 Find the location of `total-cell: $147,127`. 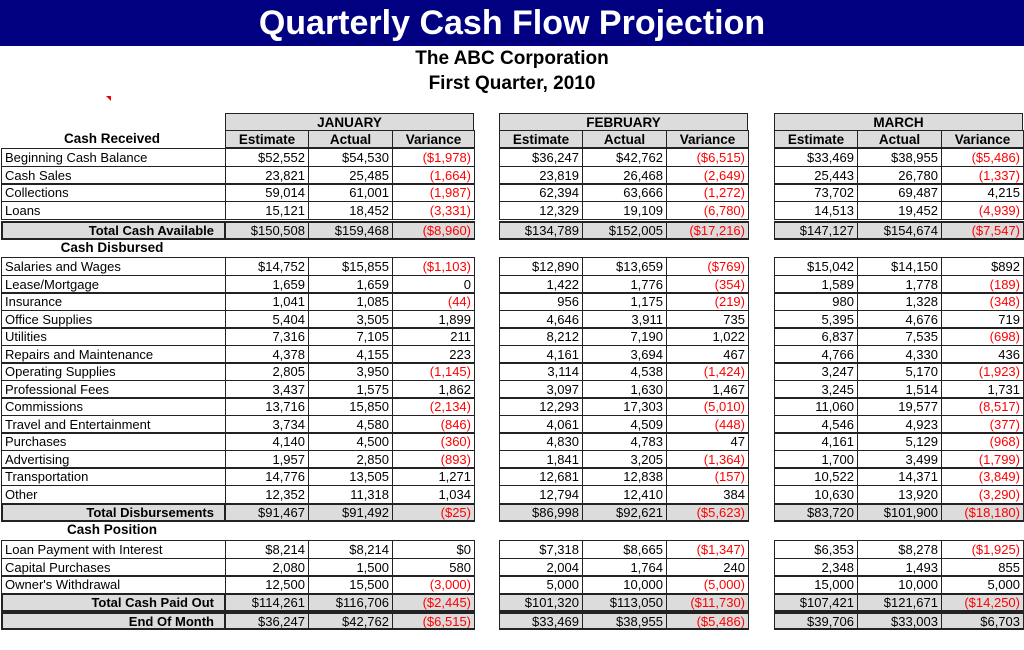

total-cell: $147,127 is located at coordinates (816, 230).